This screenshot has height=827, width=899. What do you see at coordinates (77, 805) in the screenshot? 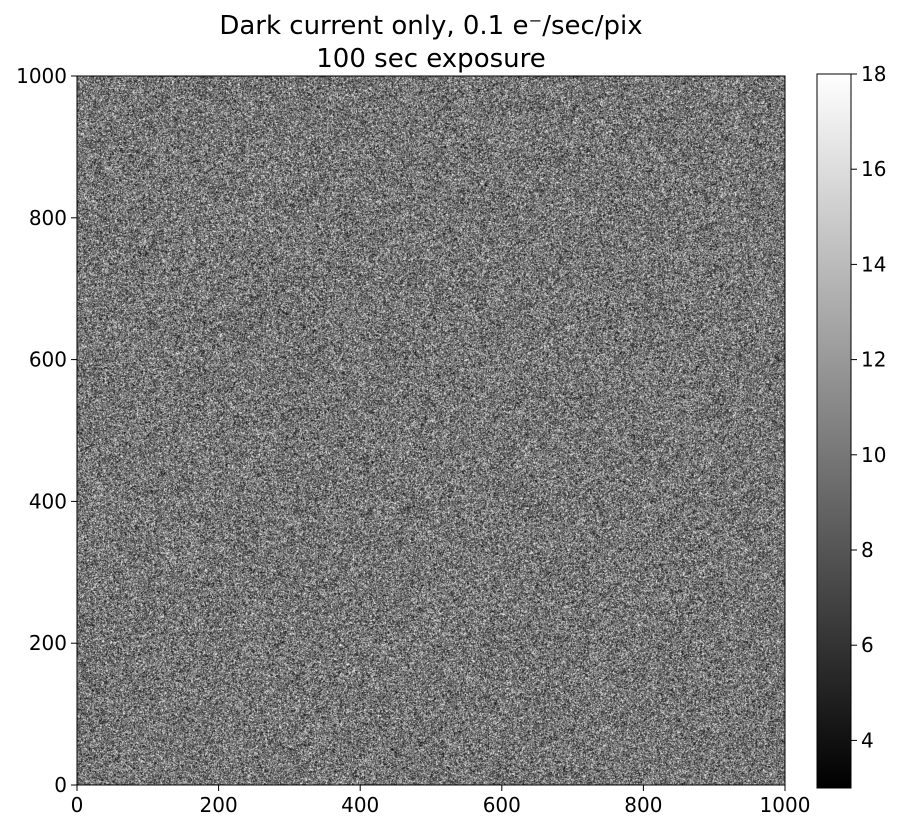
I see `x-tick-label: 0` at bounding box center [77, 805].